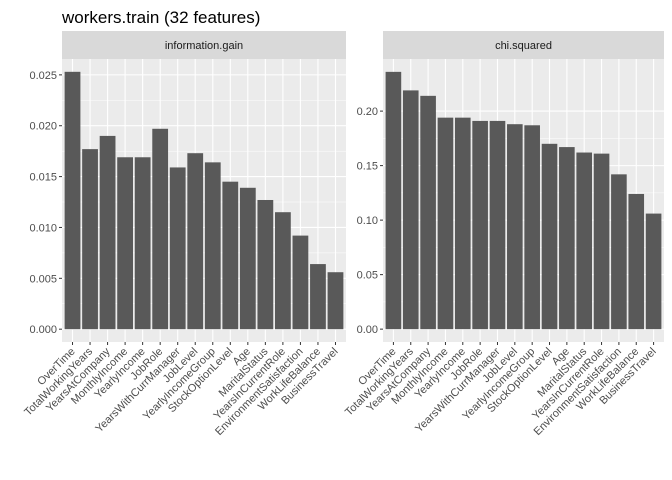 Image resolution: width=672 pixels, height=480 pixels. What do you see at coordinates (43, 228) in the screenshot?
I see `y-tick-label: 0.010` at bounding box center [43, 228].